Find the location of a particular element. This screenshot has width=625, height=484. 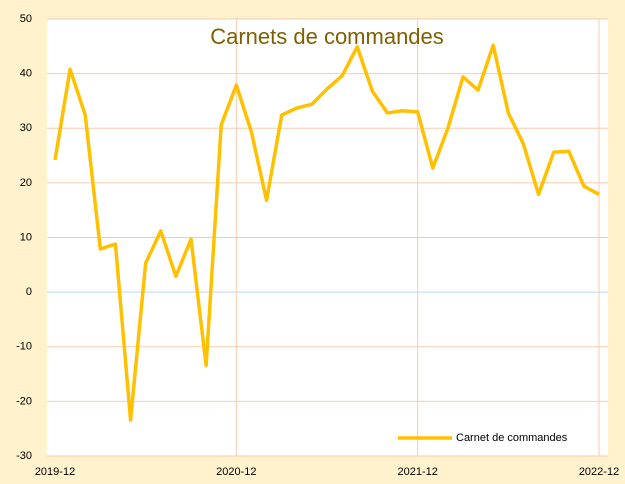

y-tick-label: 50 is located at coordinates (26, 19).